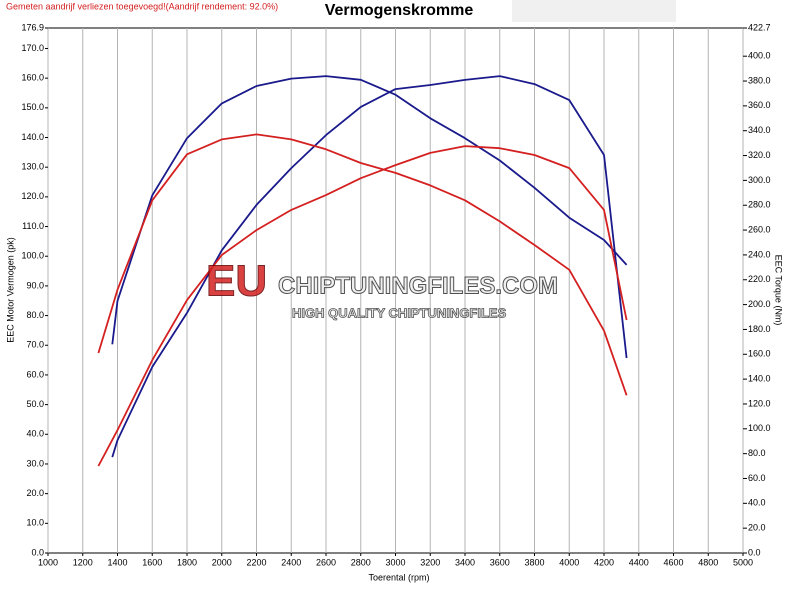 The image size is (798, 589). Describe the element at coordinates (395, 562) in the screenshot. I see `x-tick-label: 3000` at that location.